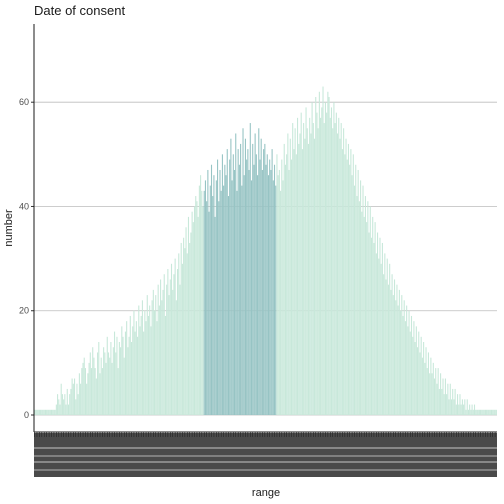 The height and width of the screenshot is (504, 504). What do you see at coordinates (79, 10) in the screenshot?
I see `chart-title: Date of consent` at bounding box center [79, 10].